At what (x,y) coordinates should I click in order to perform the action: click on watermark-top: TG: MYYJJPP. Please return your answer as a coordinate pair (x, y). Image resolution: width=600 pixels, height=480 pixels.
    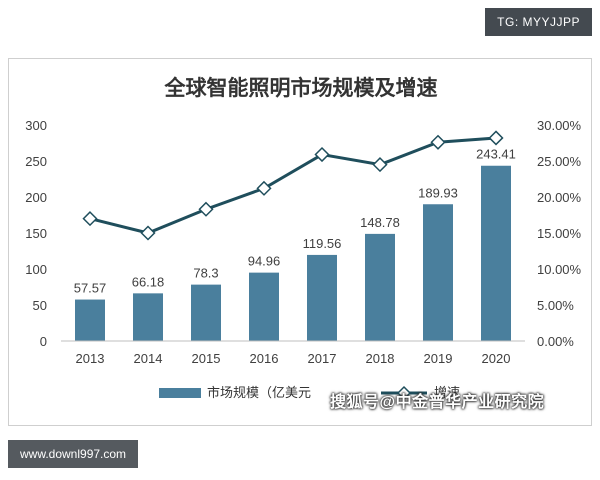
    Looking at the image, I should click on (538, 22).